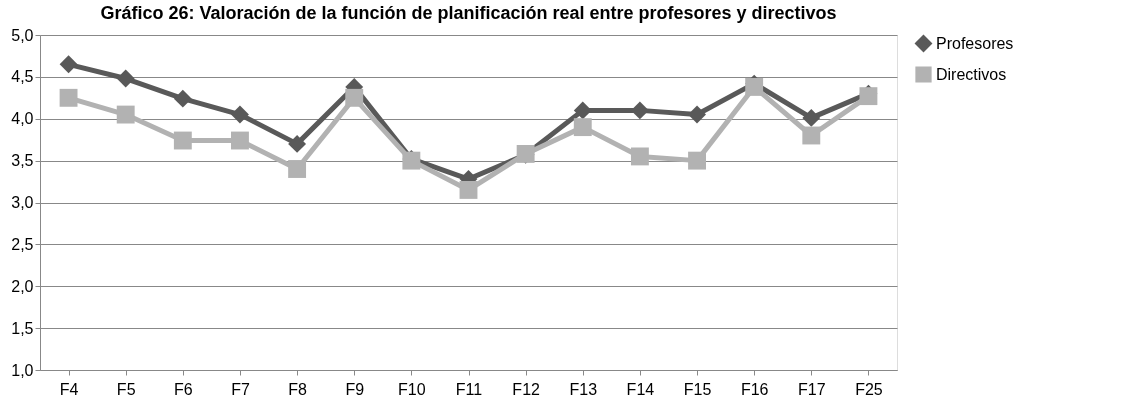 The image size is (1126, 419). I want to click on y-tick-label: 3,5, so click(22, 161).